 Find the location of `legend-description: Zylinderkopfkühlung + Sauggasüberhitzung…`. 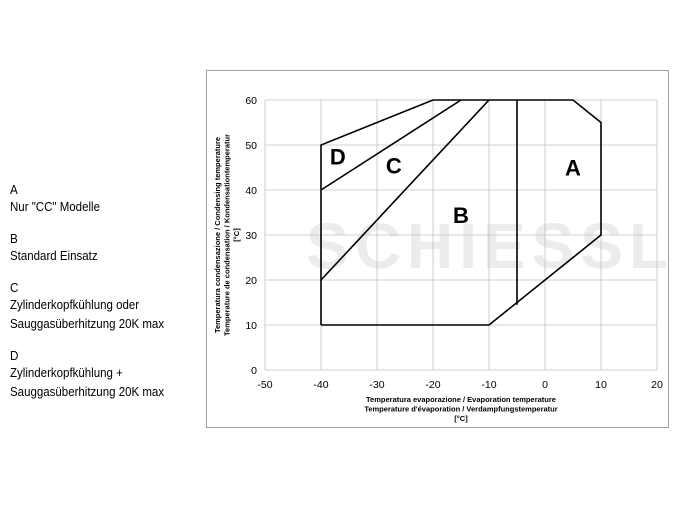

legend-description: Zylinderkopfkühlung + Sauggasüberhitzung… is located at coordinates (87, 382).